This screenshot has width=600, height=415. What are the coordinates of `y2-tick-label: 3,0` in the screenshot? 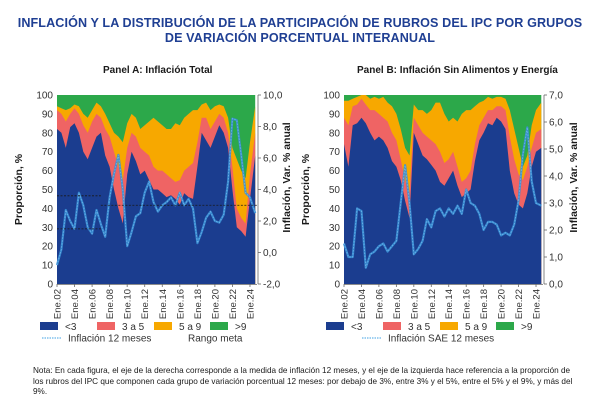 It's located at (556, 204).